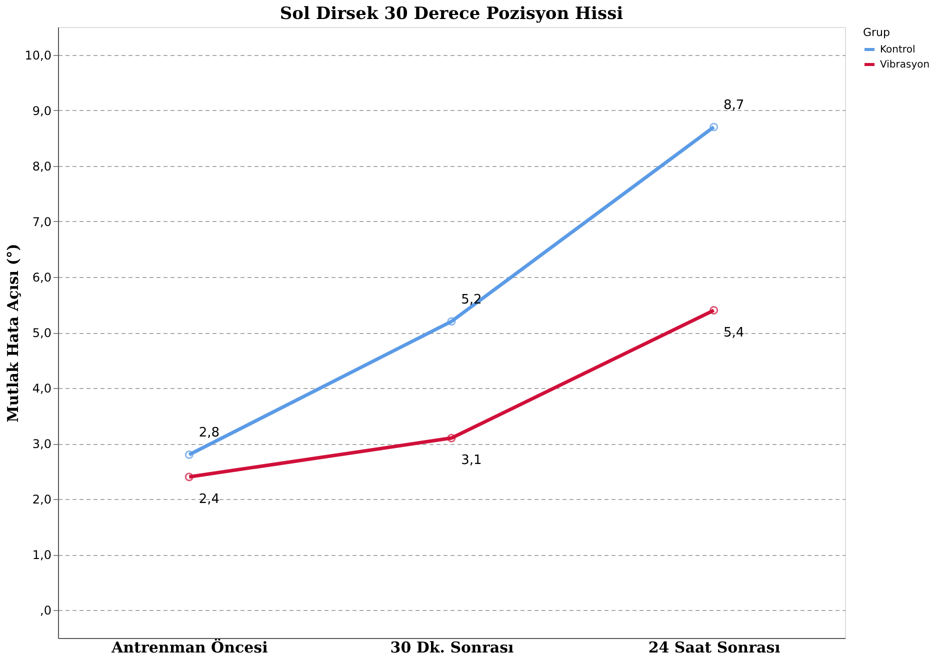 Image resolution: width=935 pixels, height=660 pixels. I want to click on legend-title: Grup, so click(876, 32).